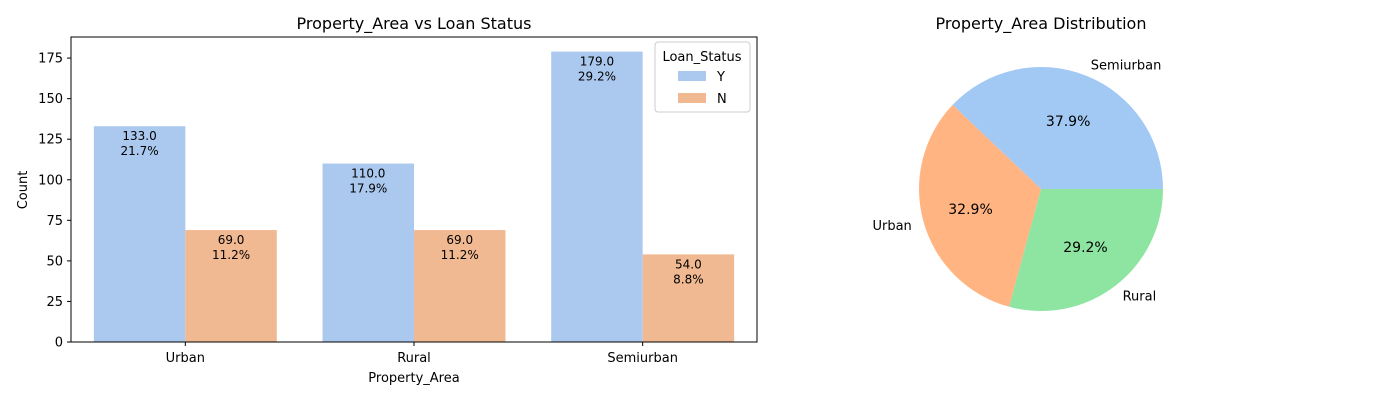 The height and width of the screenshot is (400, 1400). What do you see at coordinates (50, 99) in the screenshot?
I see `y-tick-label: 150` at bounding box center [50, 99].